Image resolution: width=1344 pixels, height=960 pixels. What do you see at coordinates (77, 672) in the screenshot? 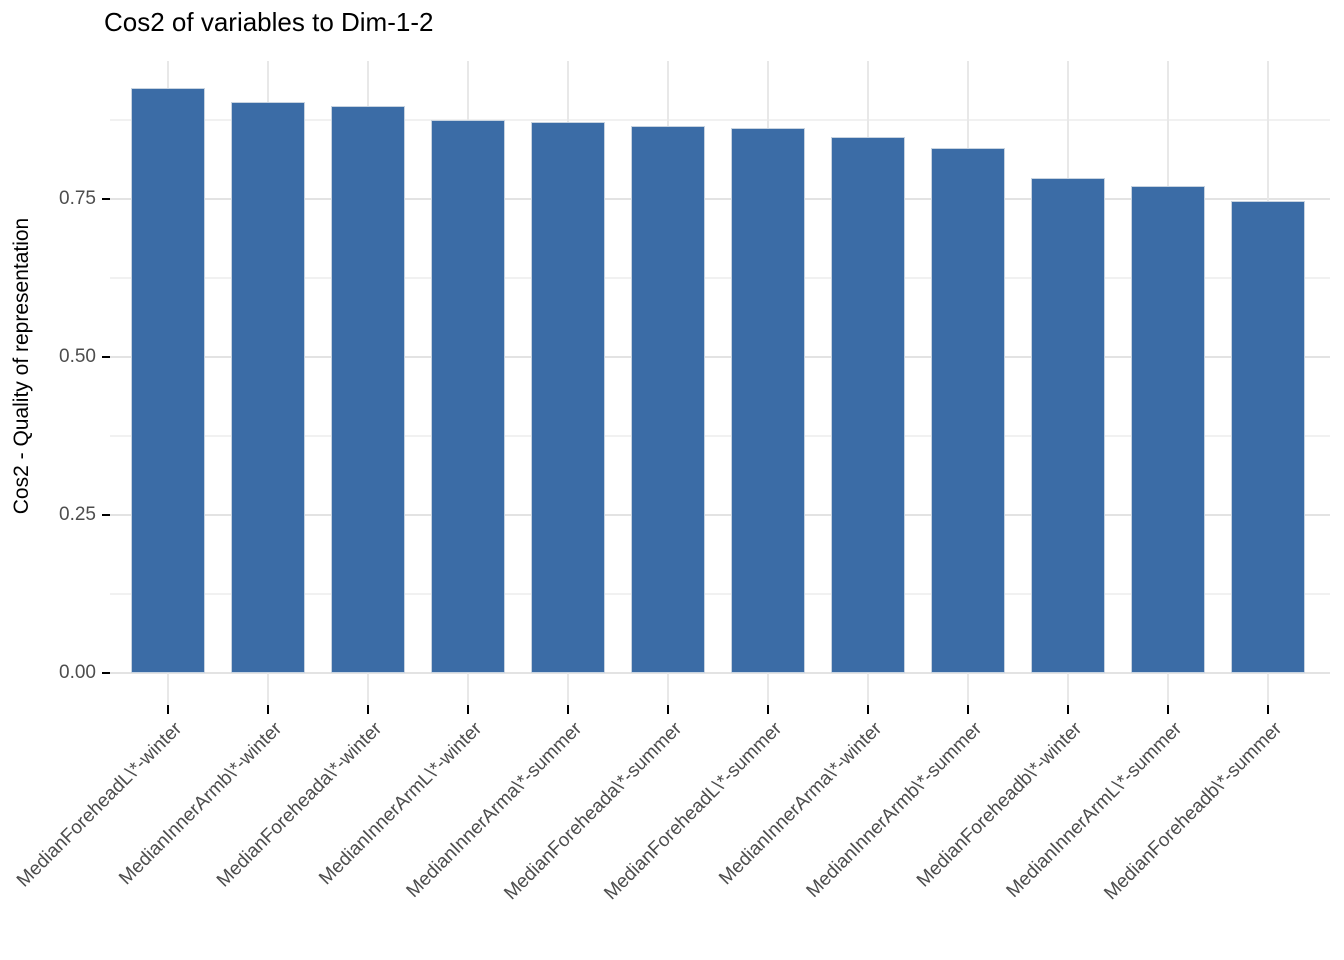
I see `y-tick-label: 0.00` at bounding box center [77, 672].